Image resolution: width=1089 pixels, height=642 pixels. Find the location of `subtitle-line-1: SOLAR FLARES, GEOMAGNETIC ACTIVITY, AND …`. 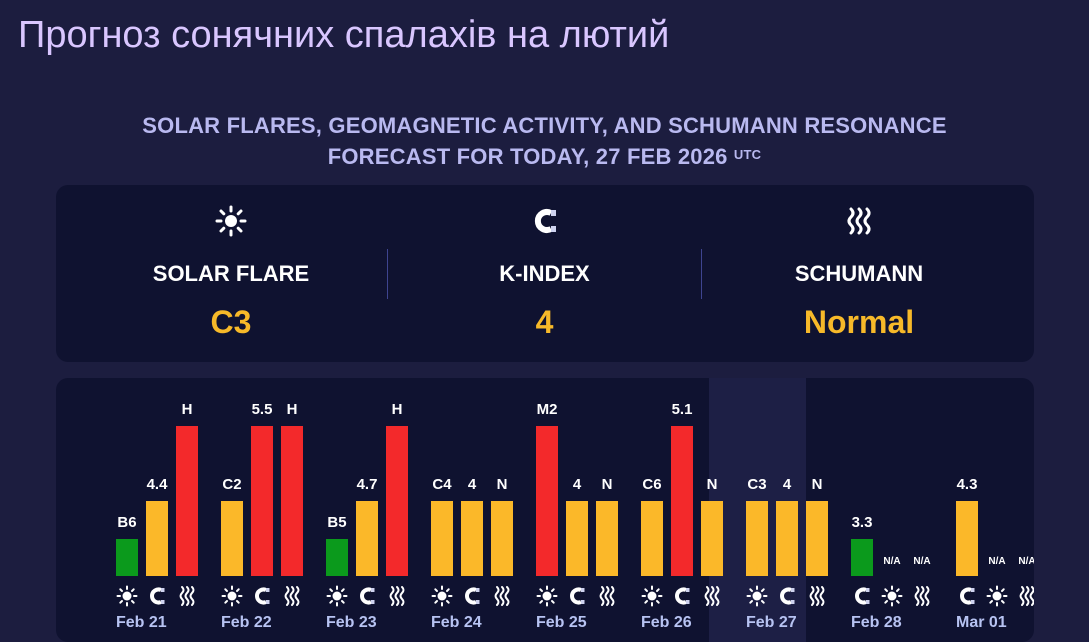

subtitle-line-1: SOLAR FLARES, GEOMAGNETIC ACTIVITY, AND … is located at coordinates (544, 125).